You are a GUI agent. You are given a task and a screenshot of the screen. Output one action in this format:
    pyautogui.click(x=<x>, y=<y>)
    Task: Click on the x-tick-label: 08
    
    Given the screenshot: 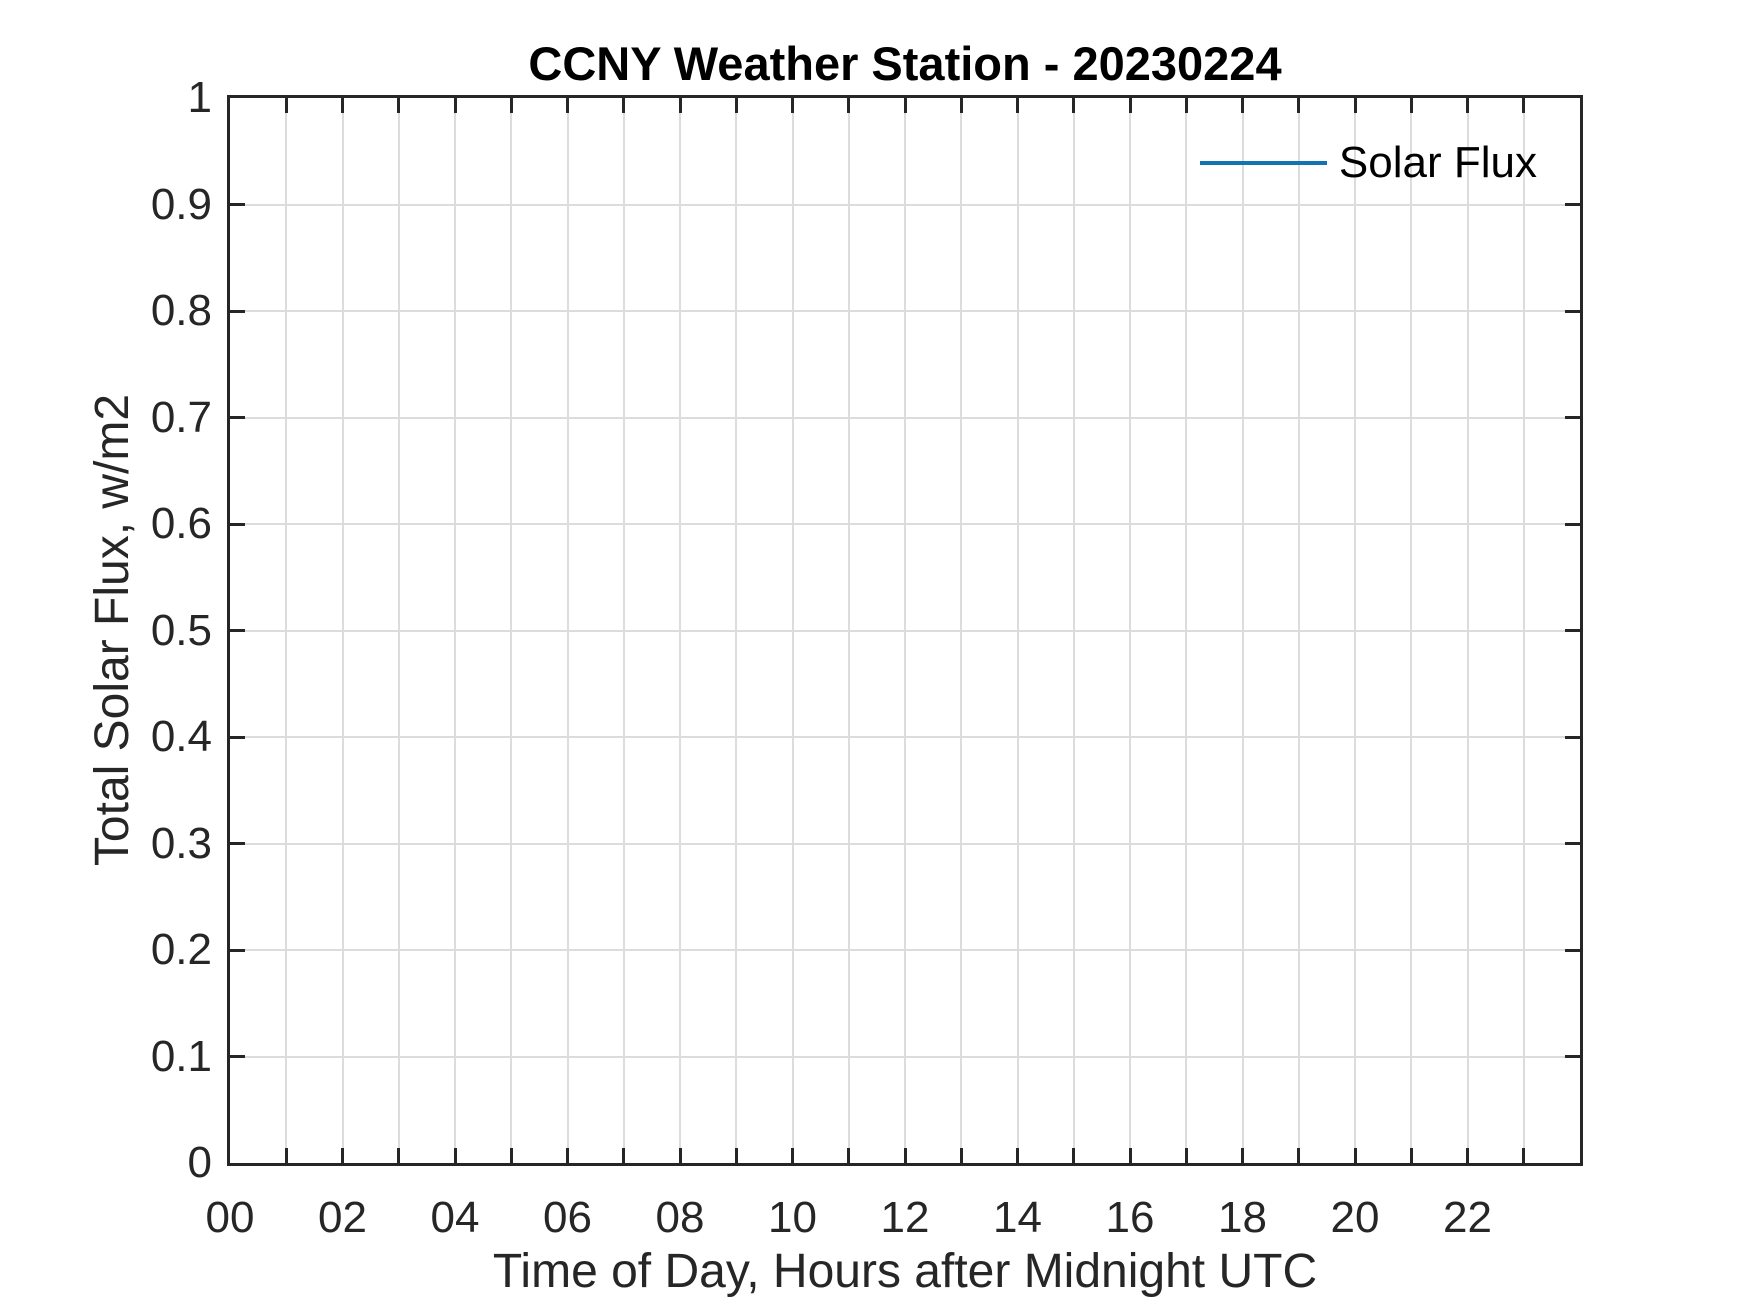 What is the action you would take?
    pyautogui.click(x=680, y=1217)
    